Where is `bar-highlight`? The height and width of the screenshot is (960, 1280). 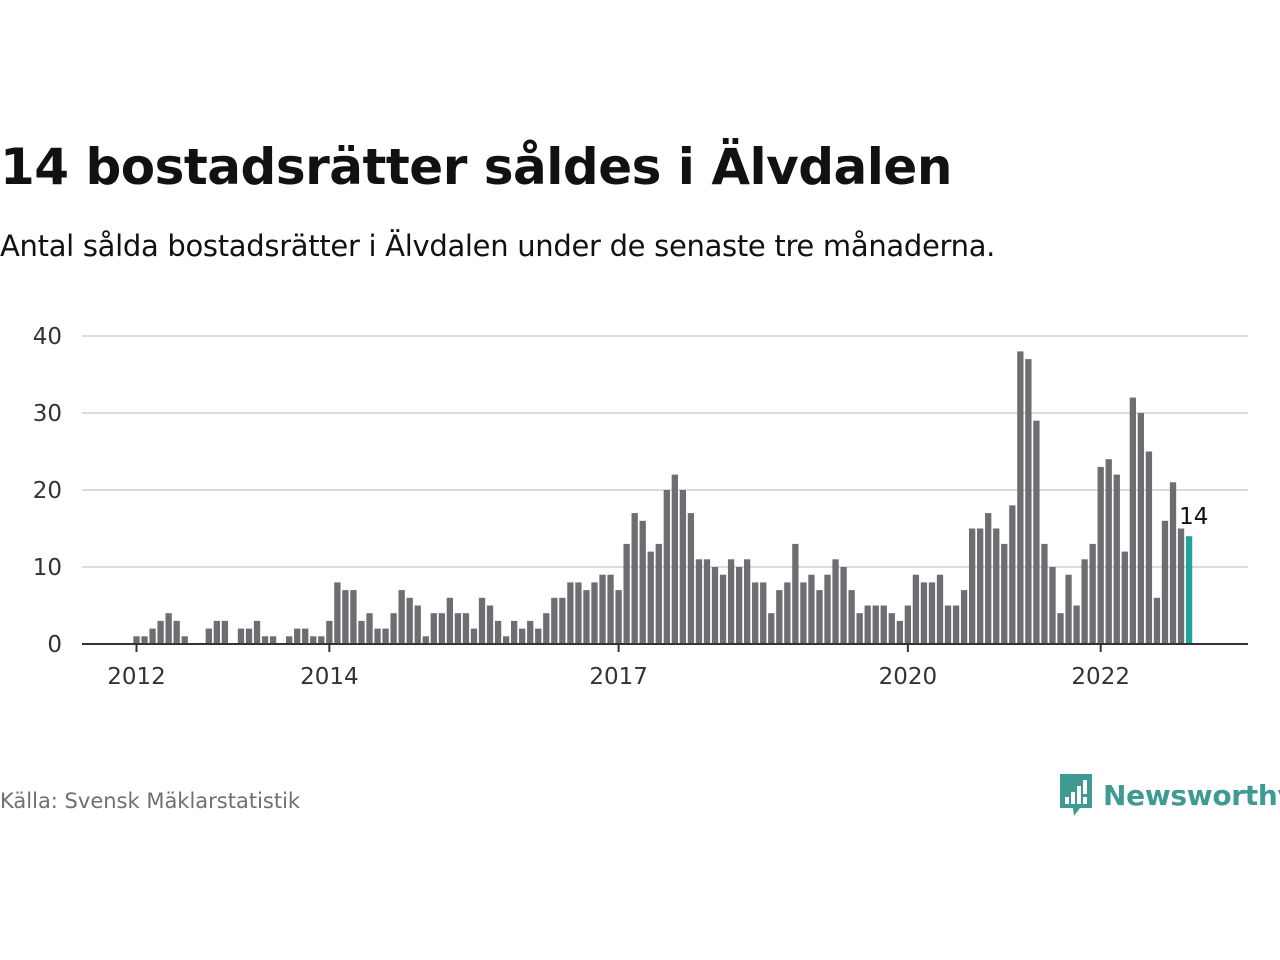 bar-highlight is located at coordinates (1189, 590).